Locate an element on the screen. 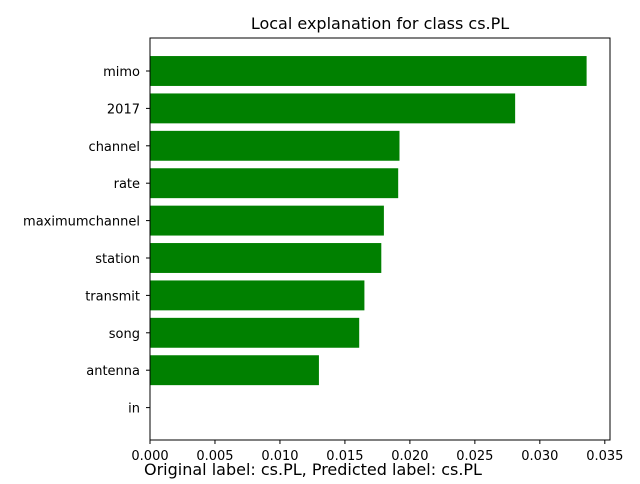  y-tick-label: maximumchannel is located at coordinates (81, 222).